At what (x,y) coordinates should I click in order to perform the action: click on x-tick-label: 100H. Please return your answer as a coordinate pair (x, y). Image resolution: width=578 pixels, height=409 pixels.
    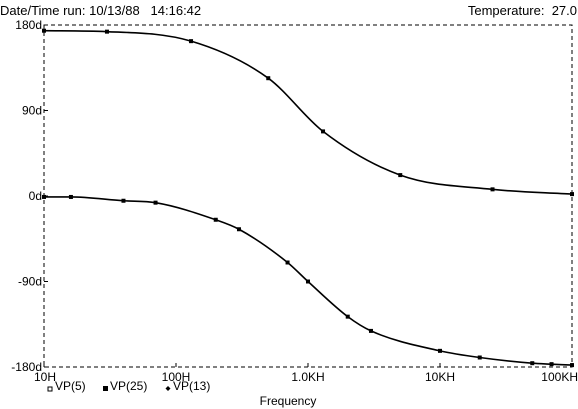
    Looking at the image, I should click on (176, 377).